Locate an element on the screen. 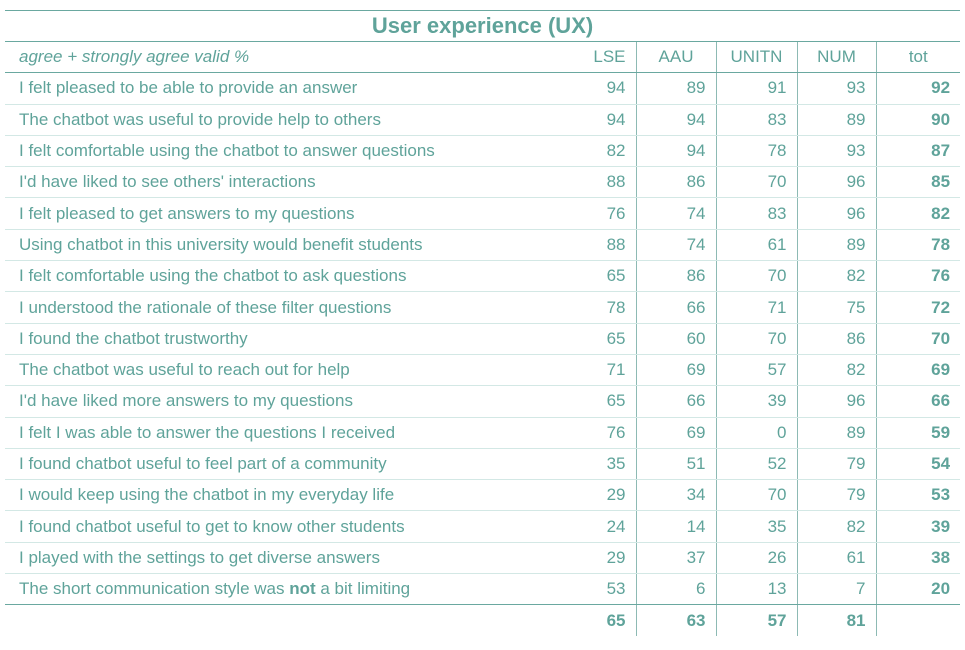 Image resolution: width=965 pixels, height=650 pixels. cell-value: 24 is located at coordinates (598, 526).